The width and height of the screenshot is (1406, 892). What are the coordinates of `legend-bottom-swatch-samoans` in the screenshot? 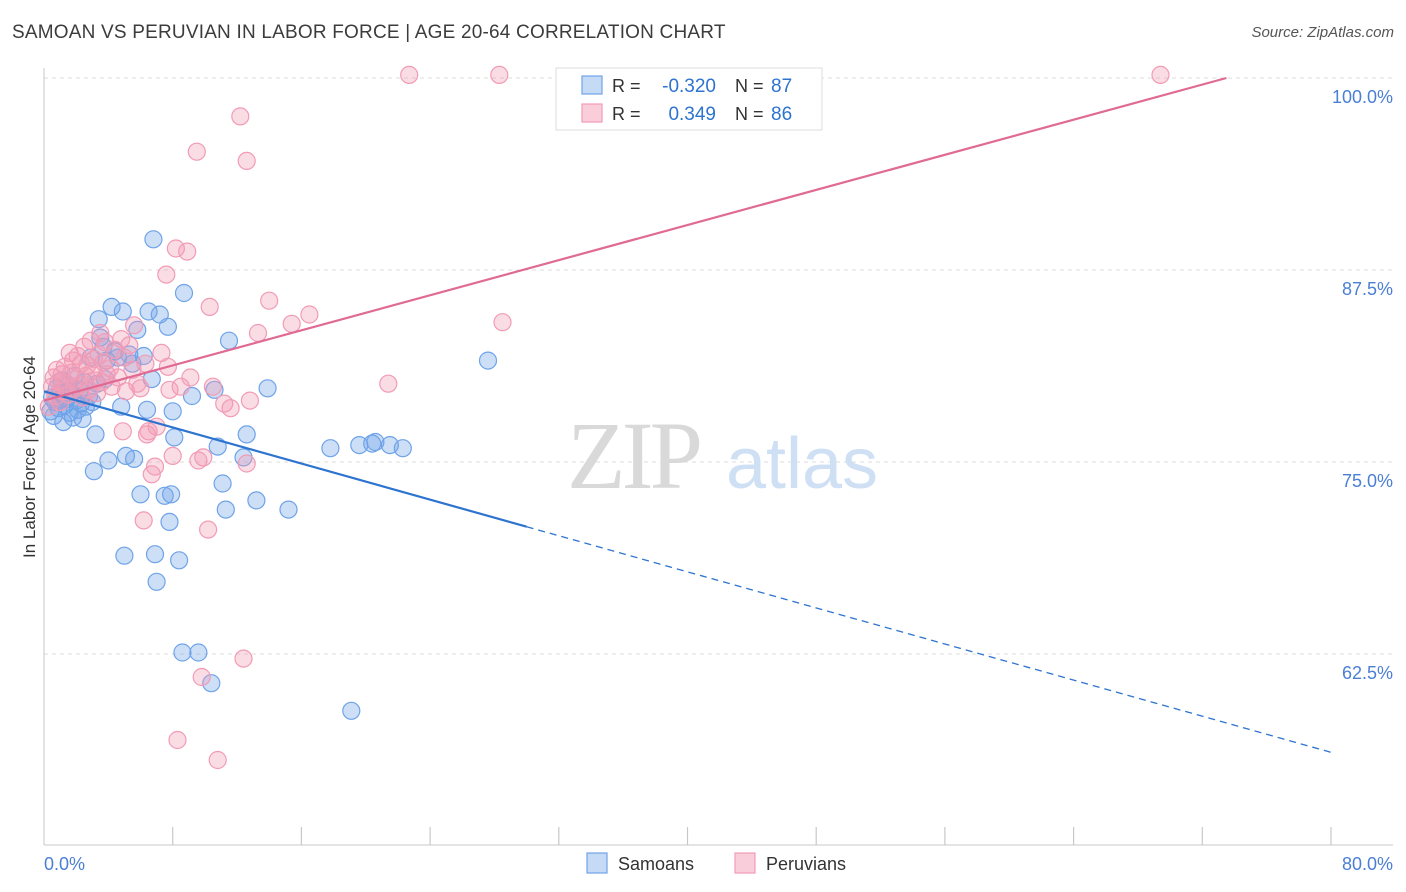 It's located at (597, 863).